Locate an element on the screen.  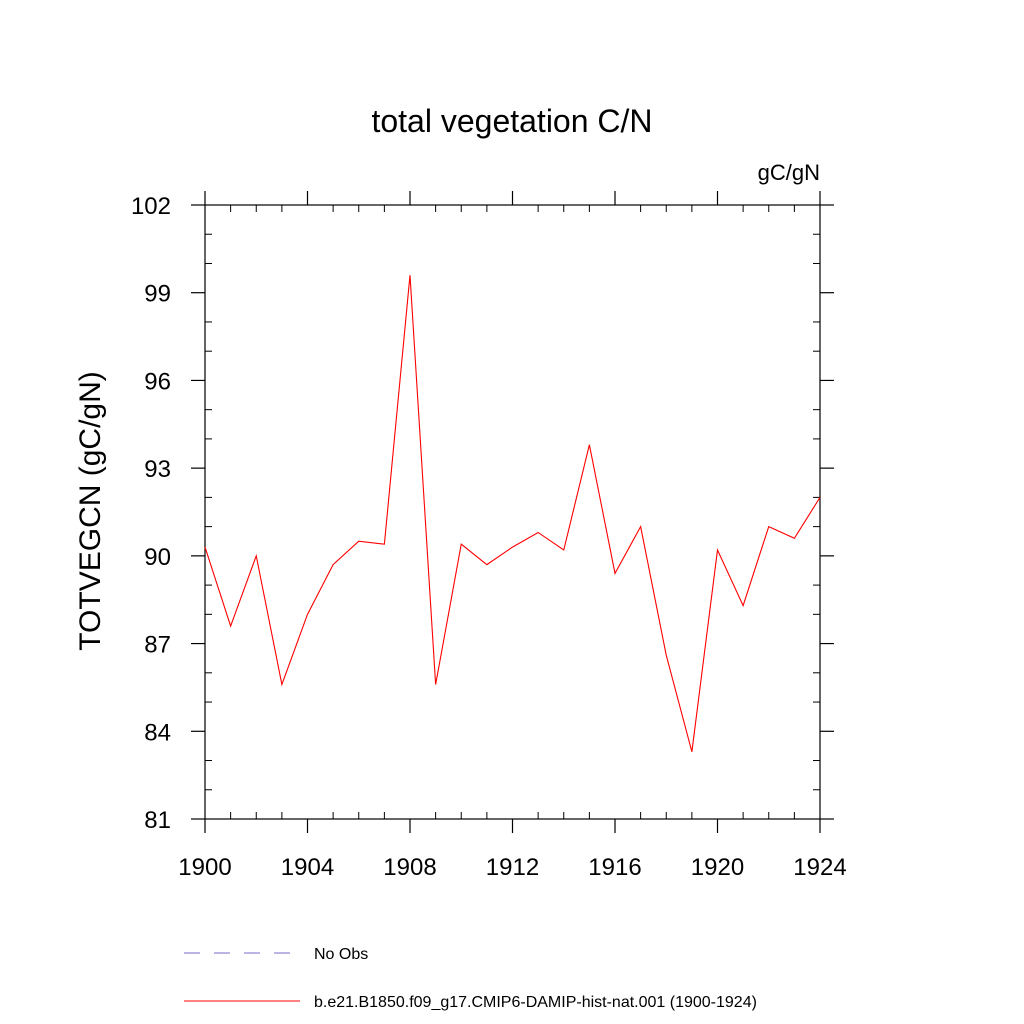
x-tick-label: 1912 is located at coordinates (512, 867).